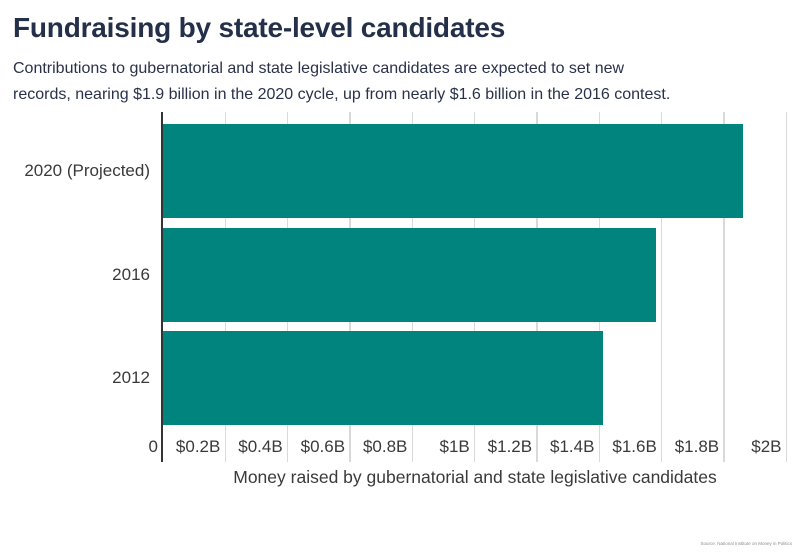 The height and width of the screenshot is (558, 800). I want to click on x-tick-label: $1B, so click(454, 446).